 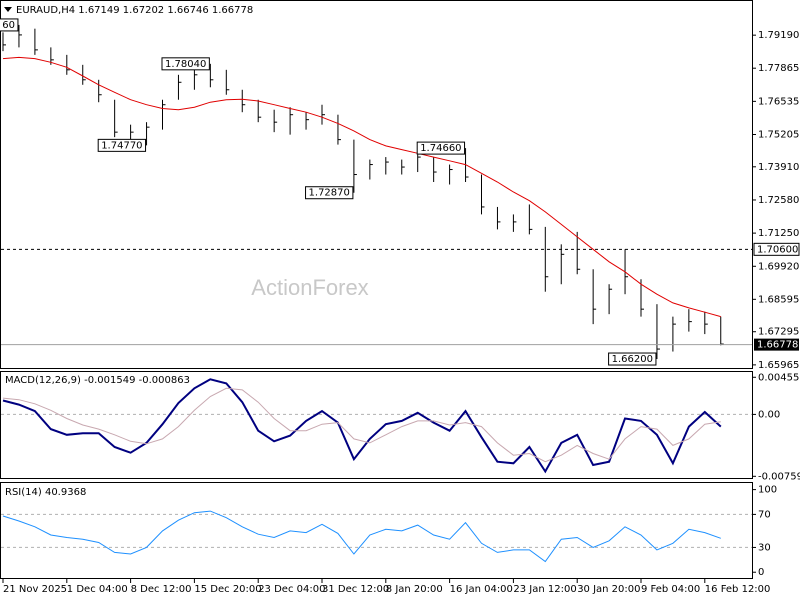 What do you see at coordinates (778, 365) in the screenshot?
I see `y-tick-label: 1.65965` at bounding box center [778, 365].